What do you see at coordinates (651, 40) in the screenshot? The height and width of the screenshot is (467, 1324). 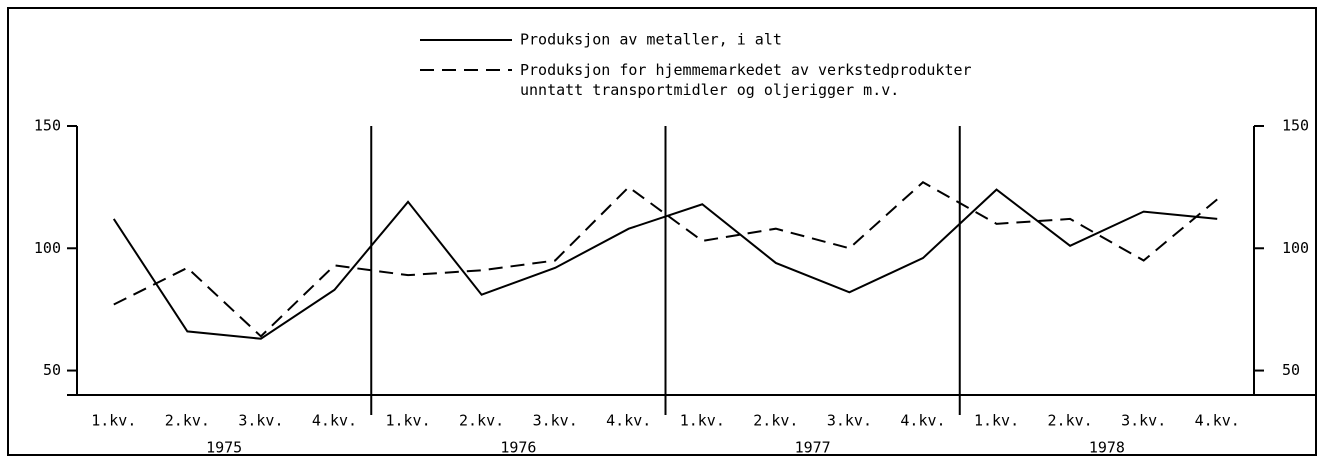 I see `legend-label: Produksjon av metaller, i alt` at bounding box center [651, 40].